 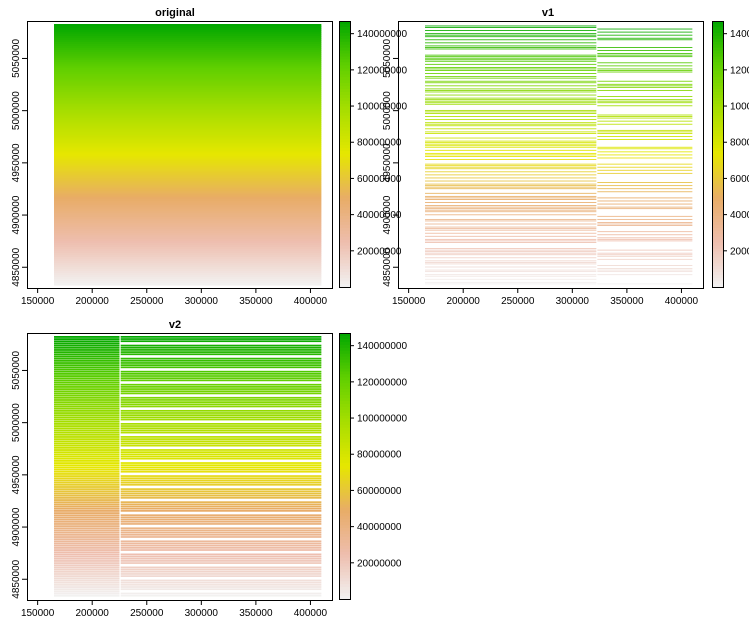 What do you see at coordinates (175, 325) in the screenshot?
I see `panel-title: v2` at bounding box center [175, 325].